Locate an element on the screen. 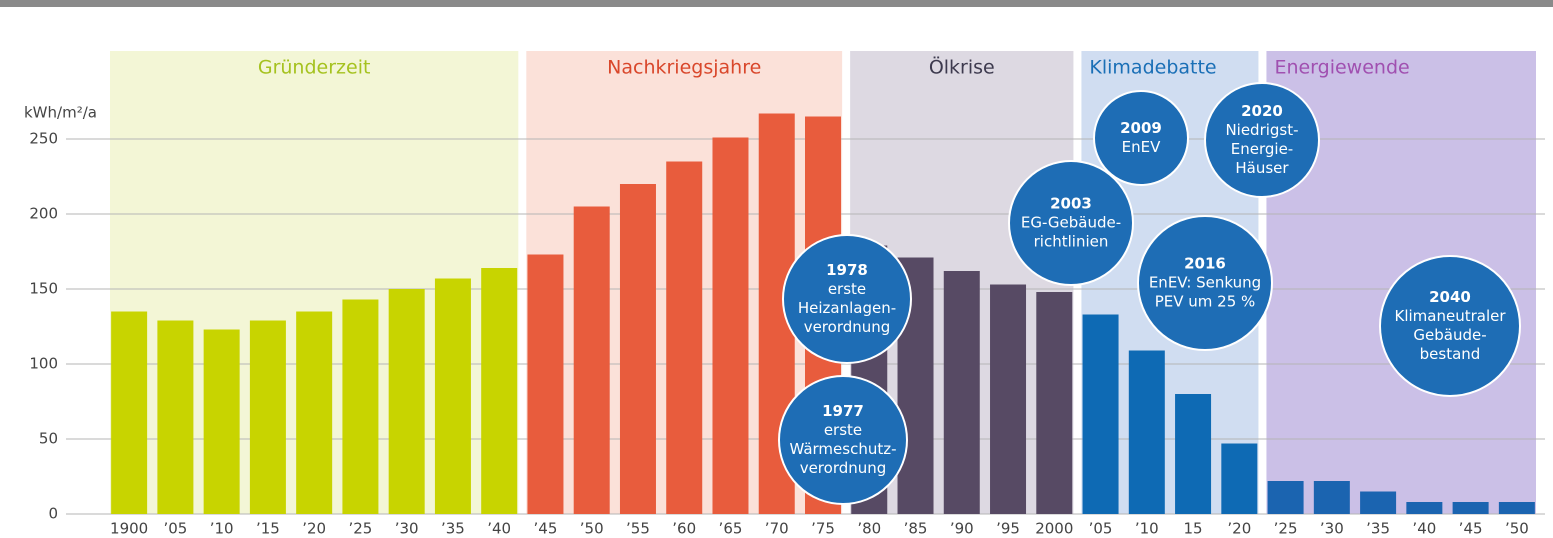 The image size is (1553, 538). y-axis-label: kWh/m²/a is located at coordinates (60, 113).